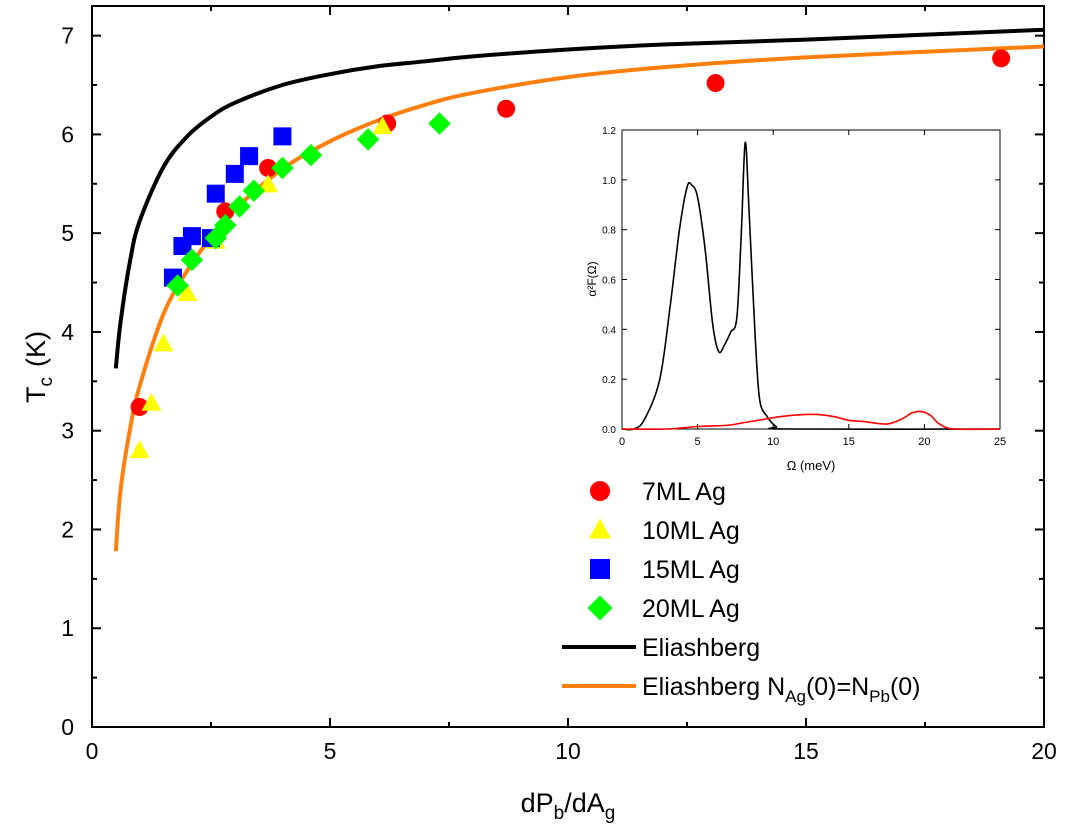 The height and width of the screenshot is (832, 1065). Describe the element at coordinates (698, 442) in the screenshot. I see `inset-x-tick-label: 5` at that location.